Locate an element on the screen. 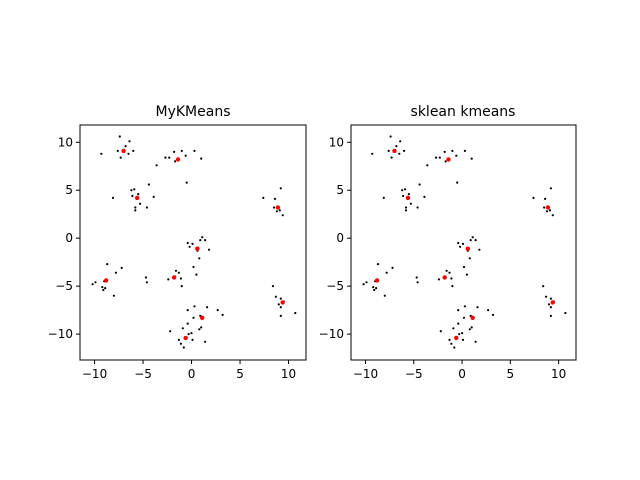 The image size is (640, 480). x-tick-label: −10 is located at coordinates (365, 374).